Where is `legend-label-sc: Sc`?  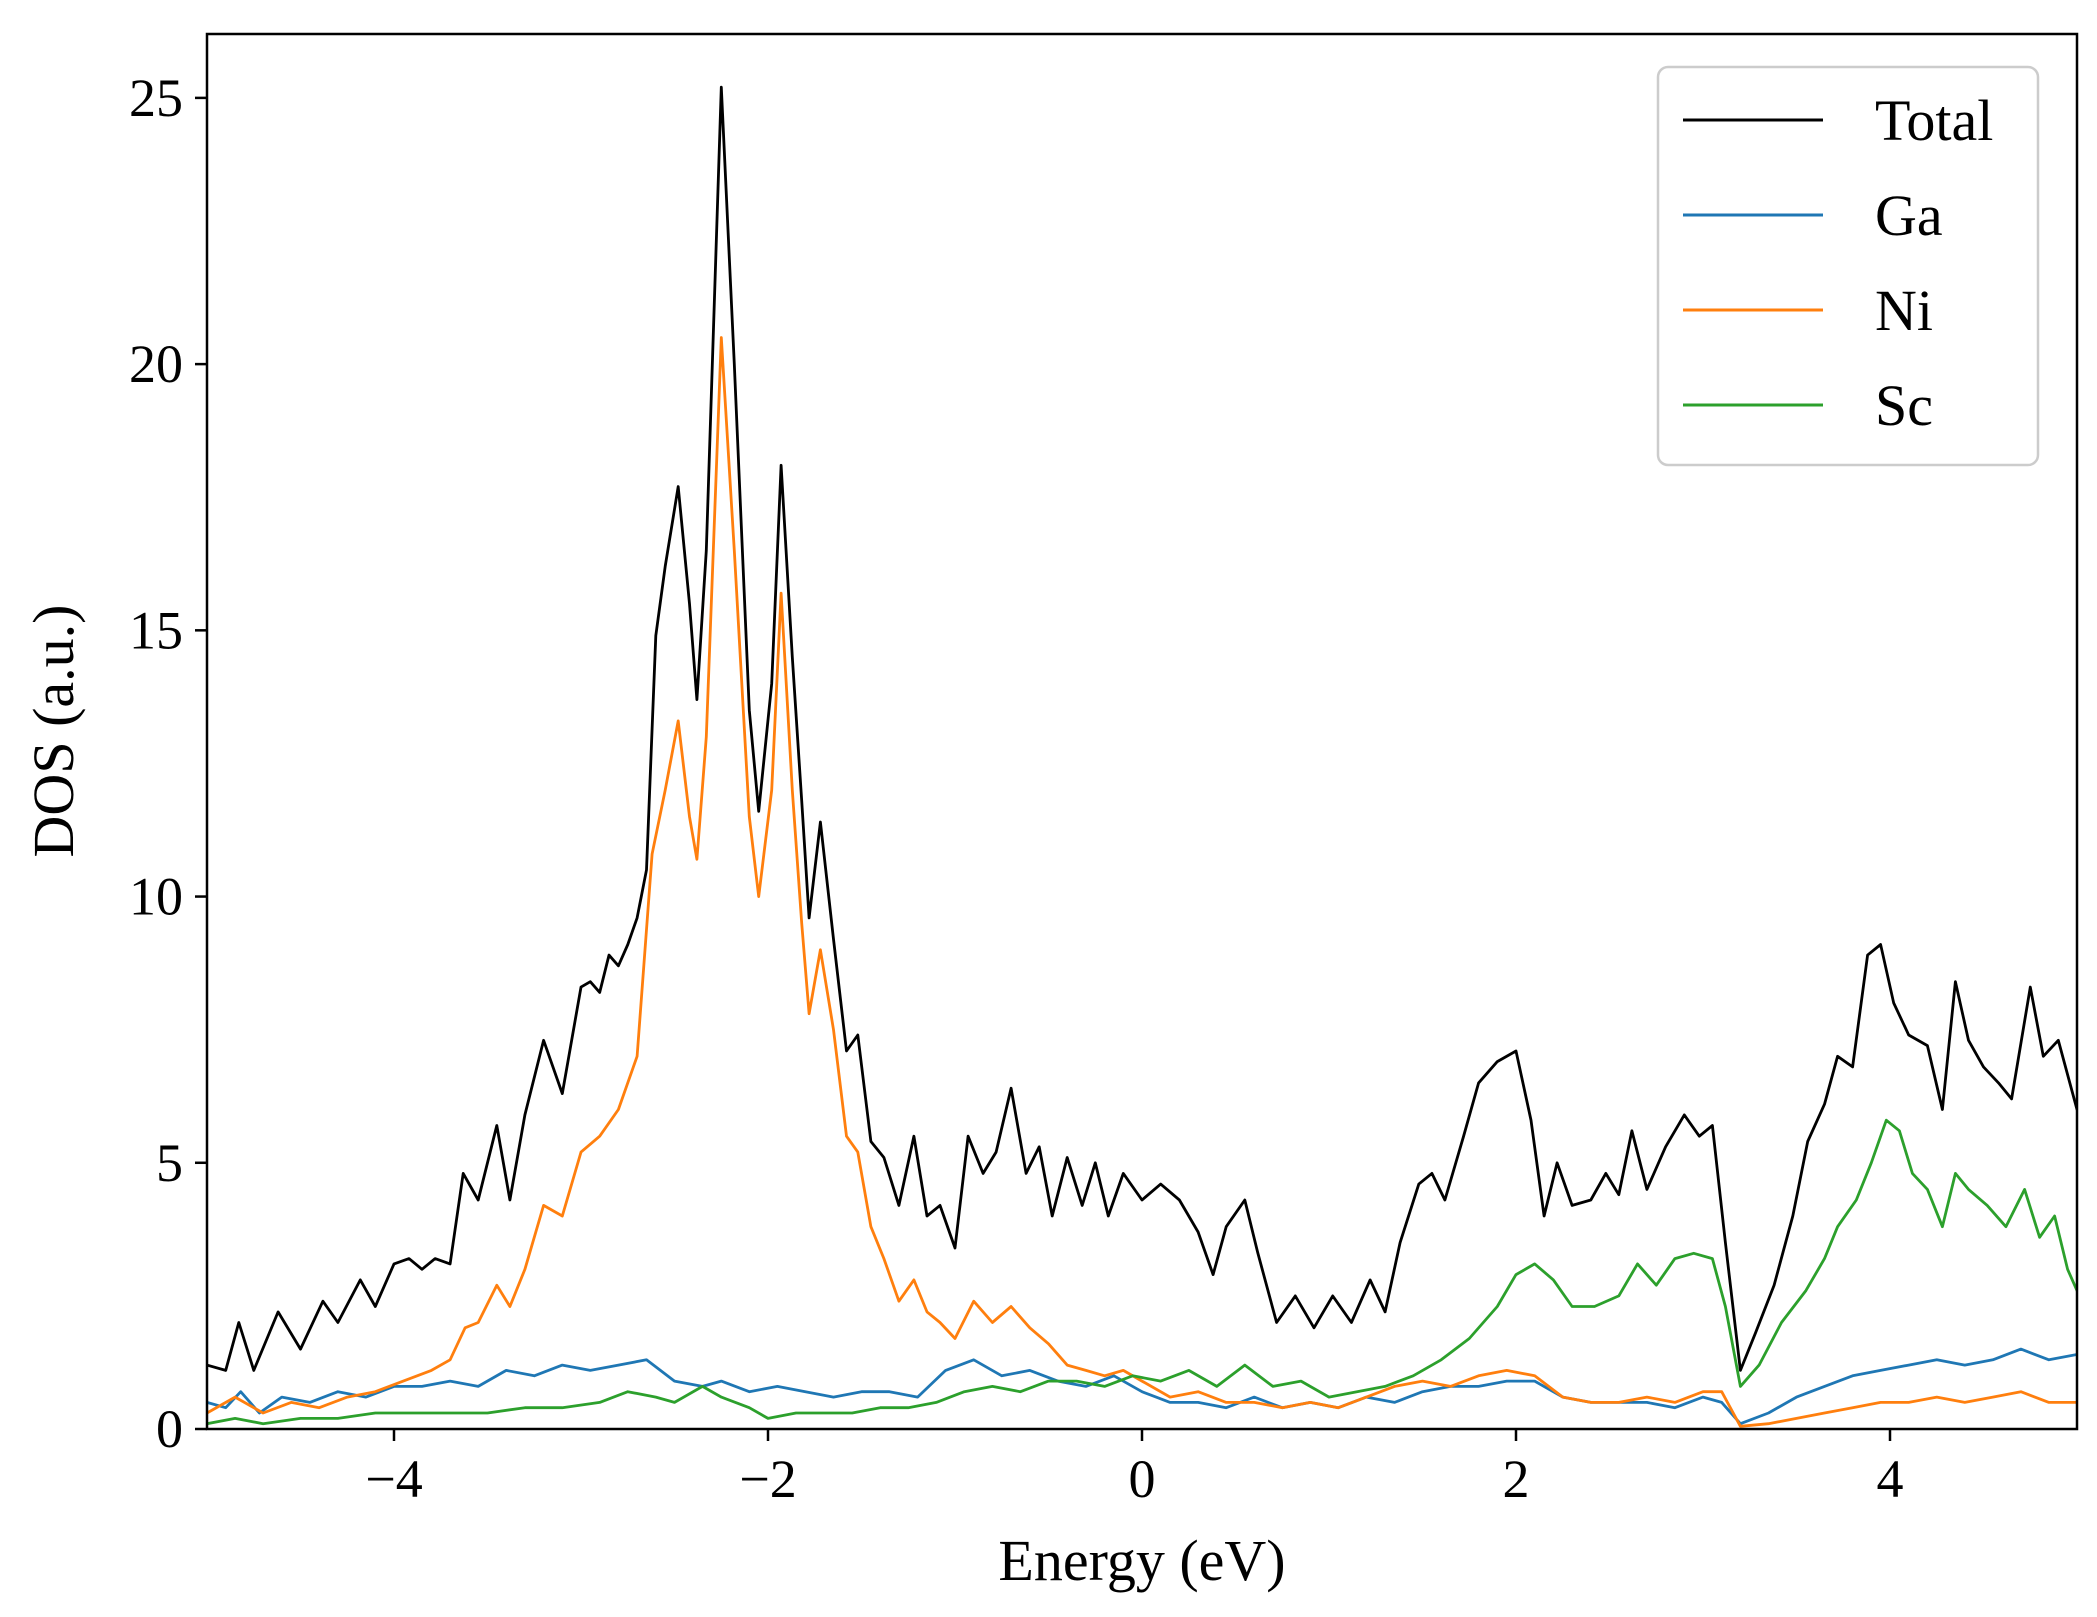
legend-label-sc: Sc is located at coordinates (1904, 405).